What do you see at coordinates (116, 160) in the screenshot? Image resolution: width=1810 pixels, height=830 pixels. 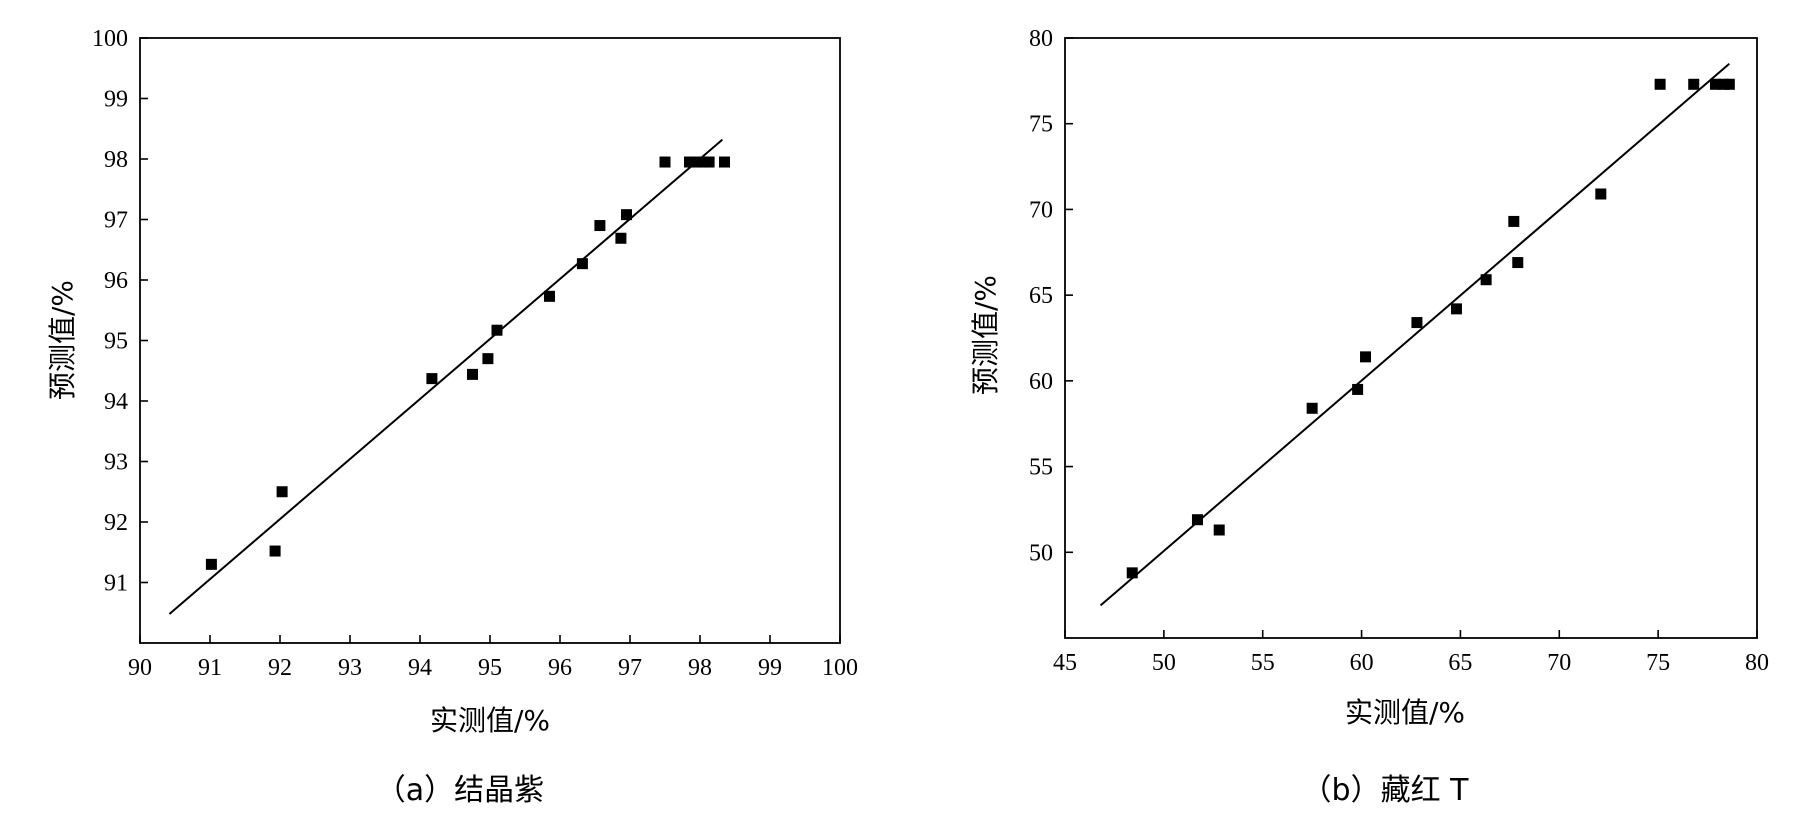 I see `y-tick-label: 98` at bounding box center [116, 160].